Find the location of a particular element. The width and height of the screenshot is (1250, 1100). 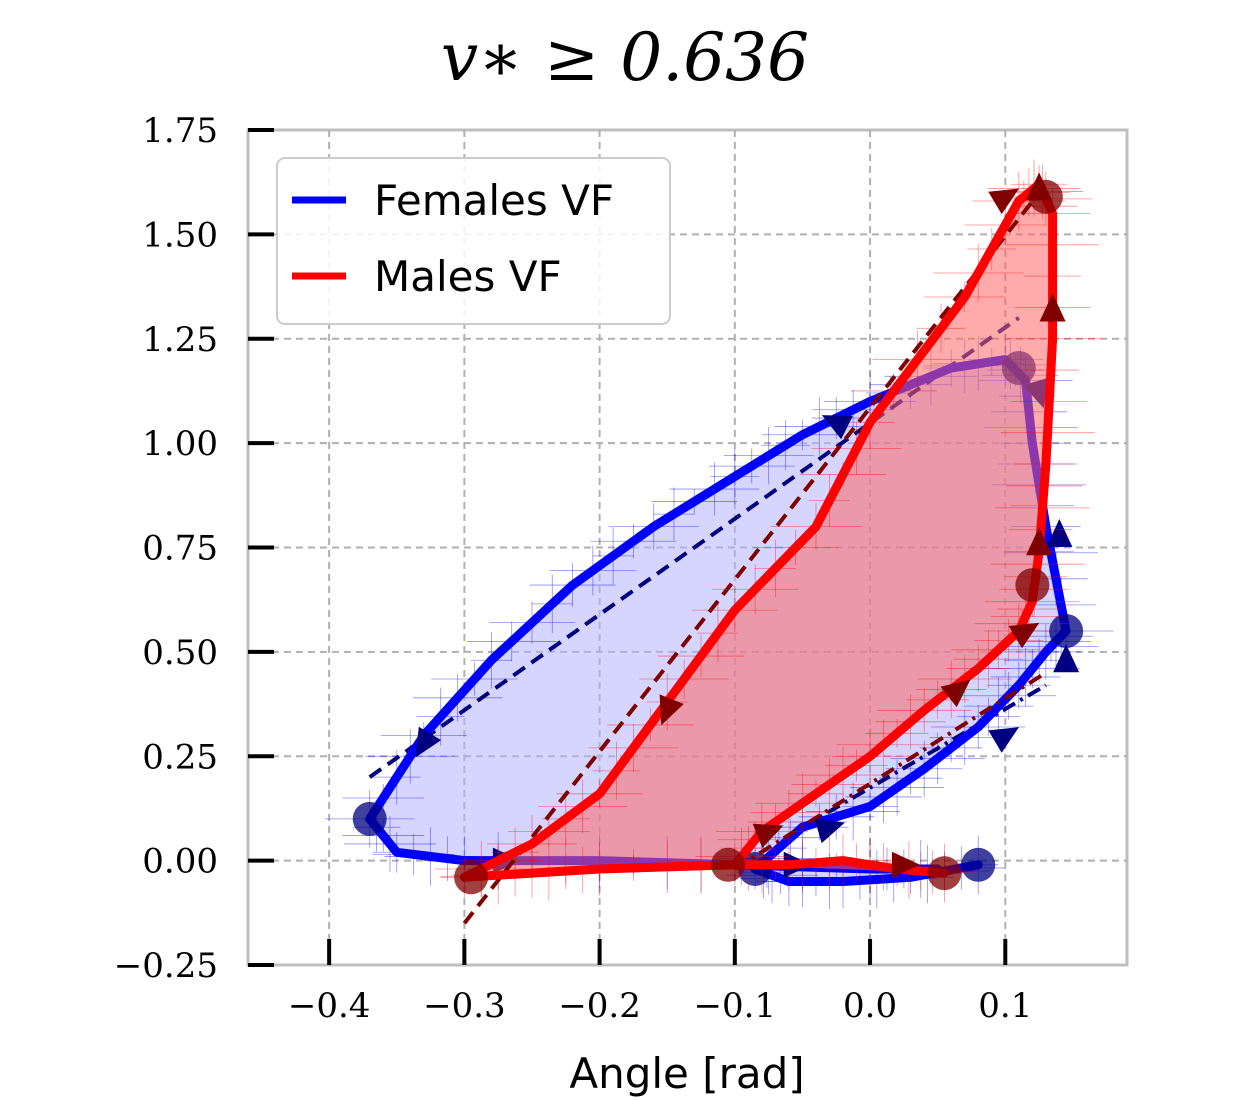

y-tick-label: 1.50 is located at coordinates (180, 235).